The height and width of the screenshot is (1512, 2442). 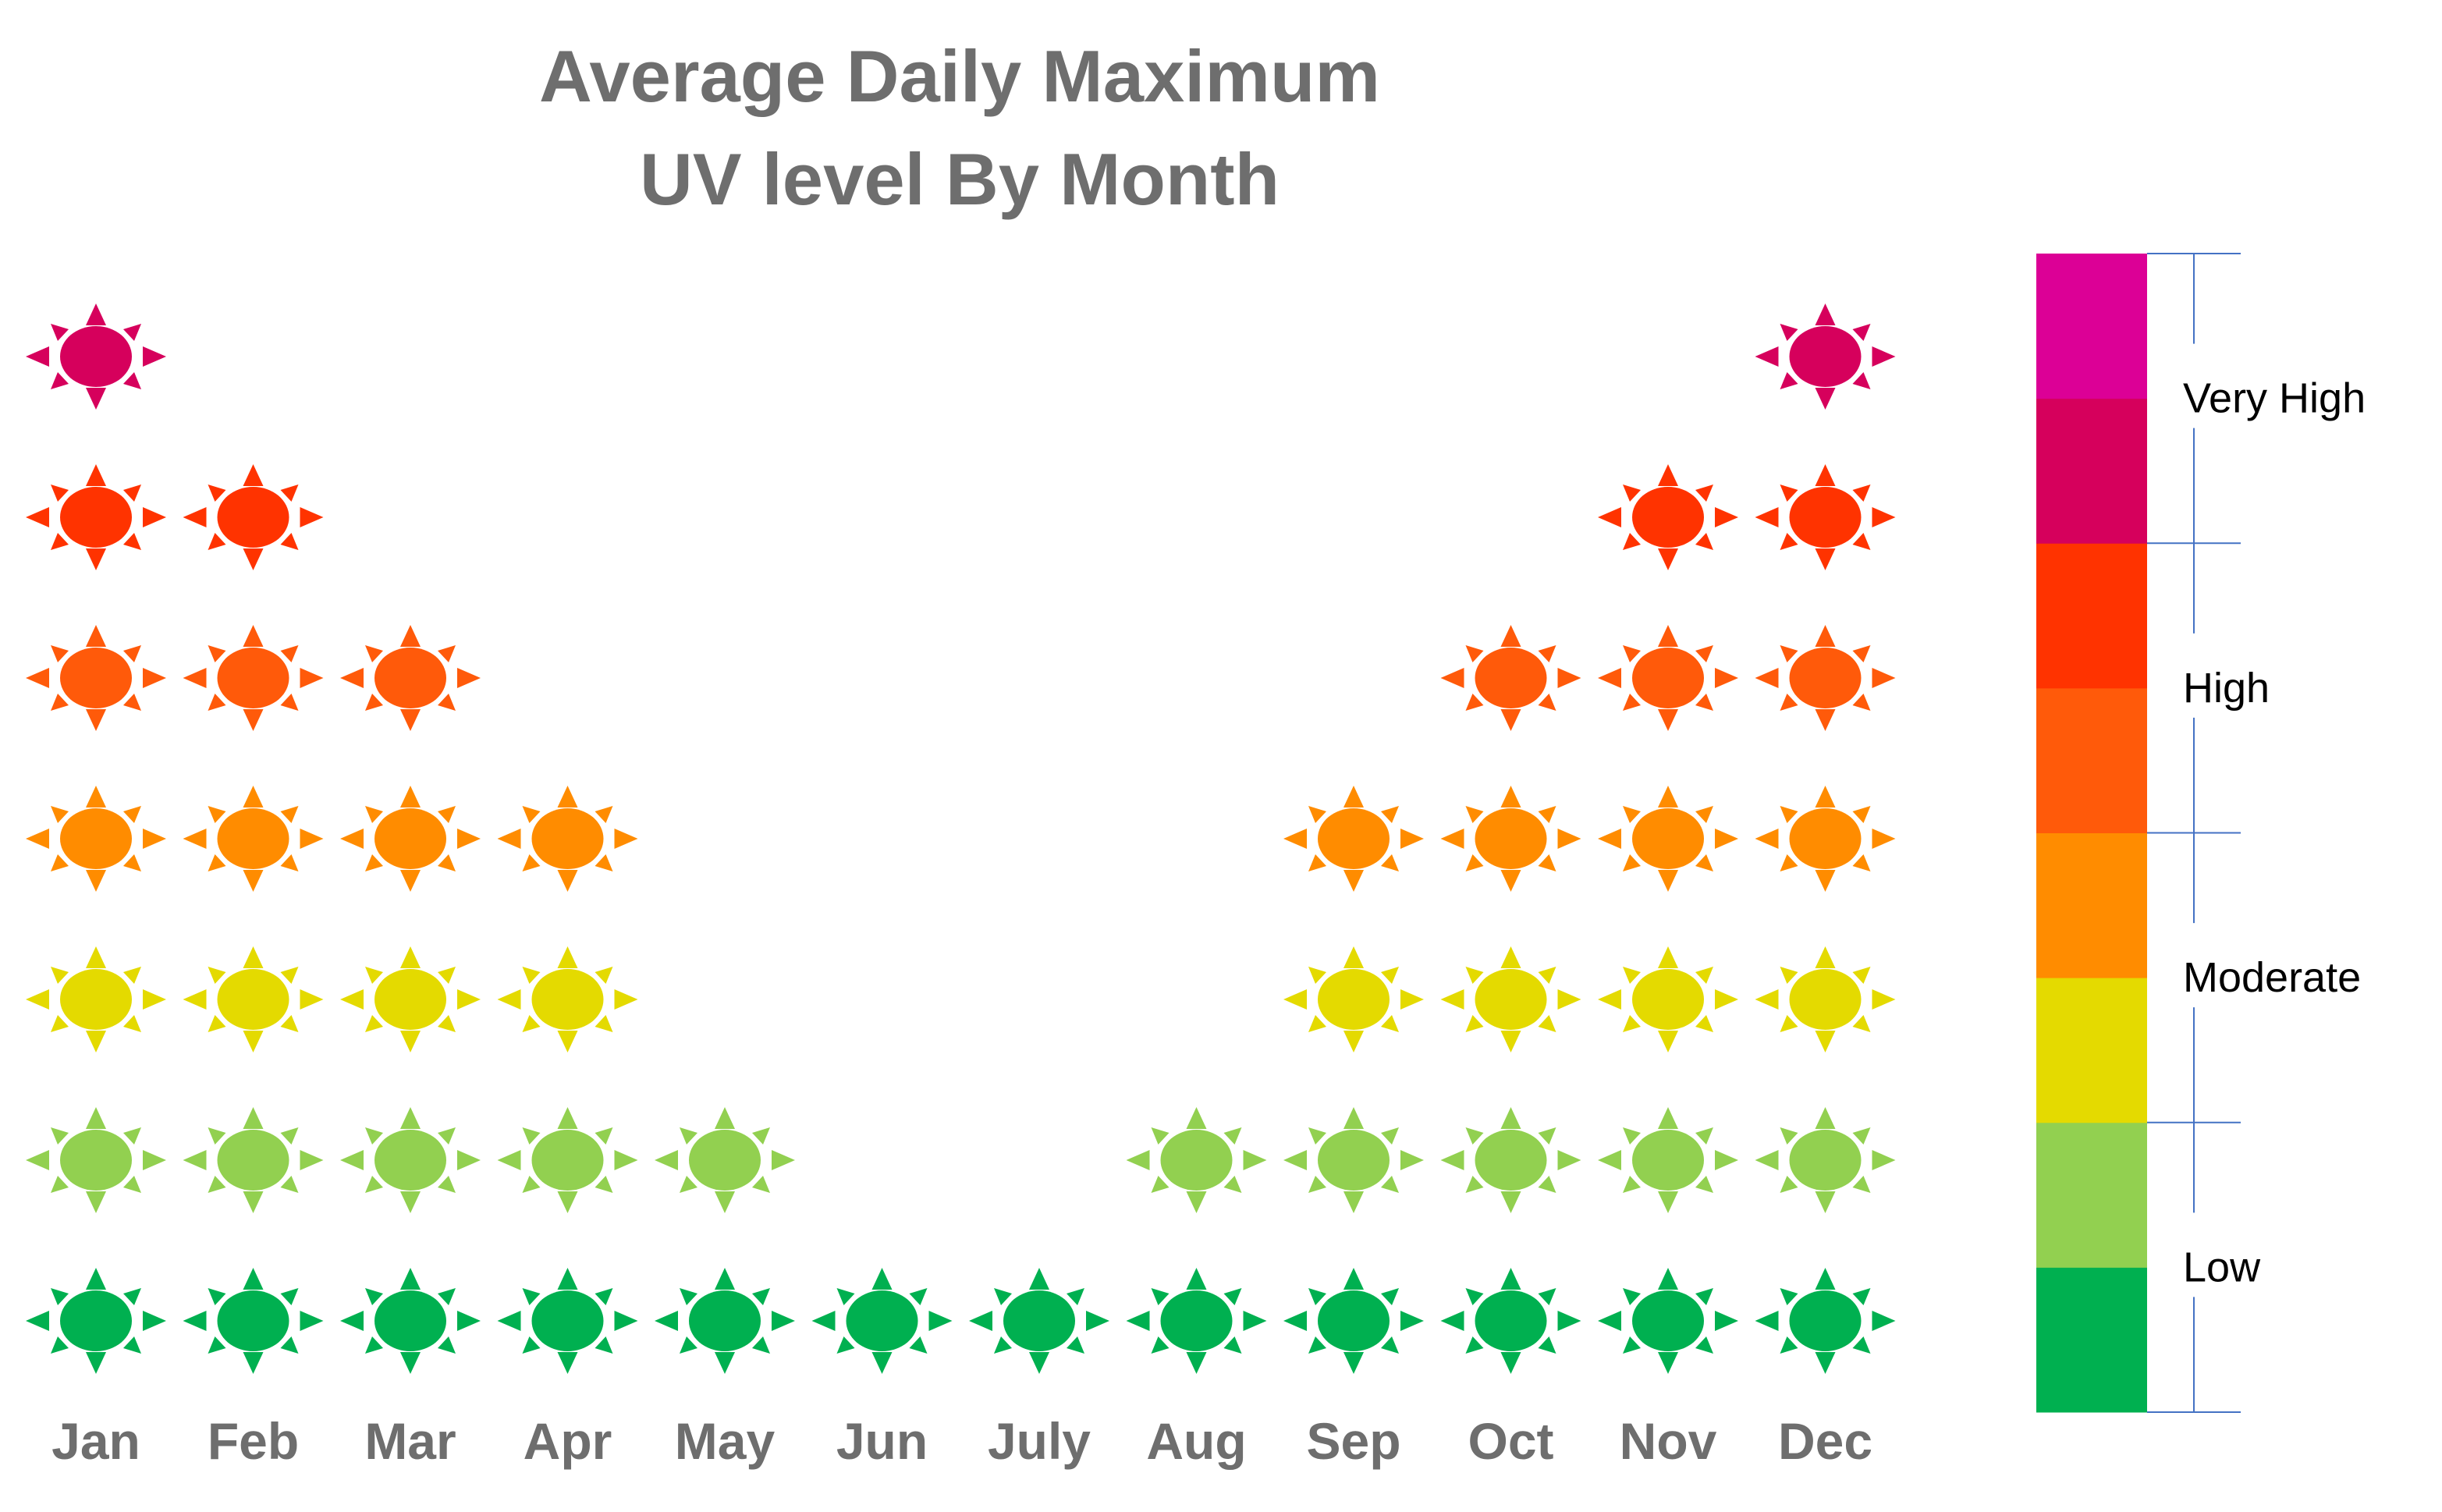 I want to click on month-label: Feb, so click(x=253, y=1441).